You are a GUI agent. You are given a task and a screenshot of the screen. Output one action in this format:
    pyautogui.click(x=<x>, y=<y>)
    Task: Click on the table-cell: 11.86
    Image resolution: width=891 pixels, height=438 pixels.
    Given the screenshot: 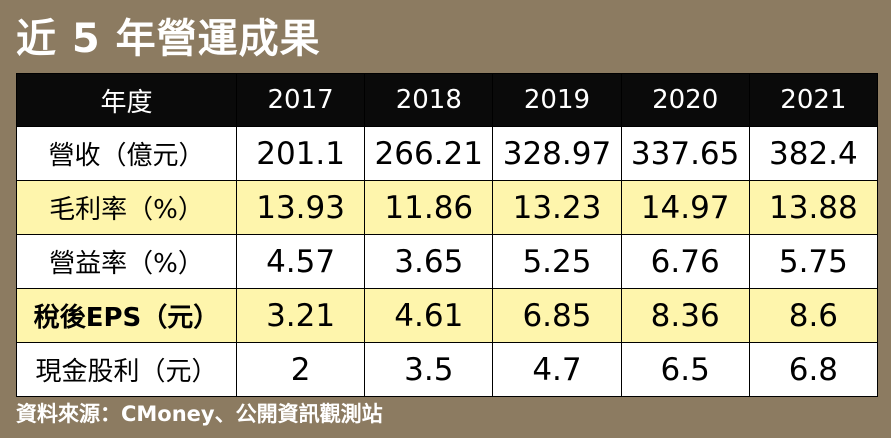 What is the action you would take?
    pyautogui.click(x=429, y=207)
    